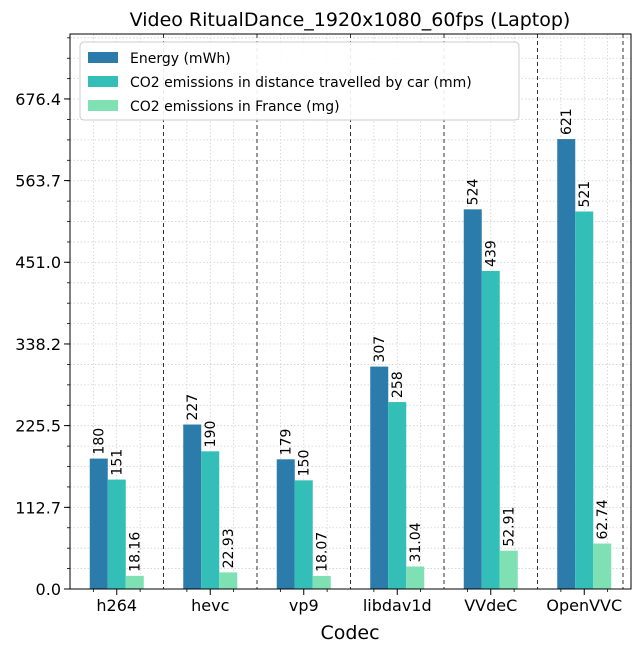 The image size is (639, 652). Describe the element at coordinates (210, 605) in the screenshot. I see `x-tick-label: hevc` at that location.